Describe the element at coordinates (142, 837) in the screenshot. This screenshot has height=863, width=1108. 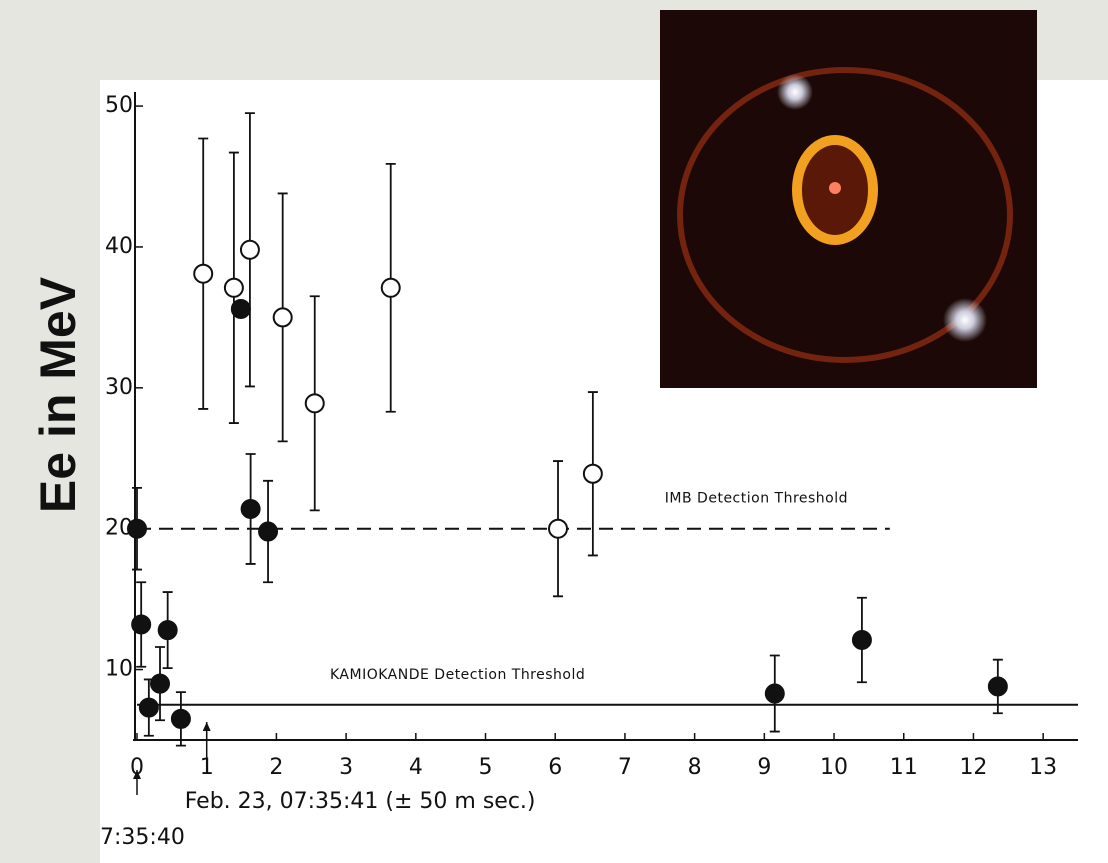
I see `annotation: 7:35:40` at that location.